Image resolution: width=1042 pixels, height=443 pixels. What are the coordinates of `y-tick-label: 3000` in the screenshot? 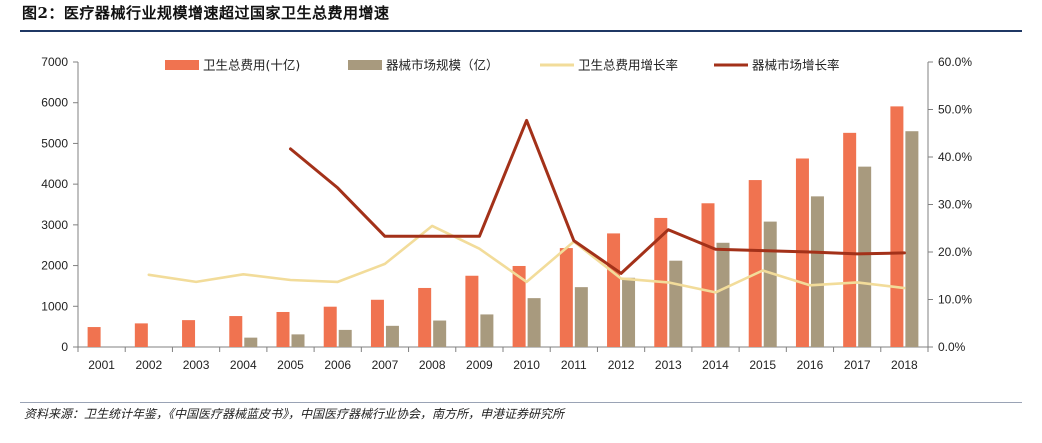 It's located at (54, 225).